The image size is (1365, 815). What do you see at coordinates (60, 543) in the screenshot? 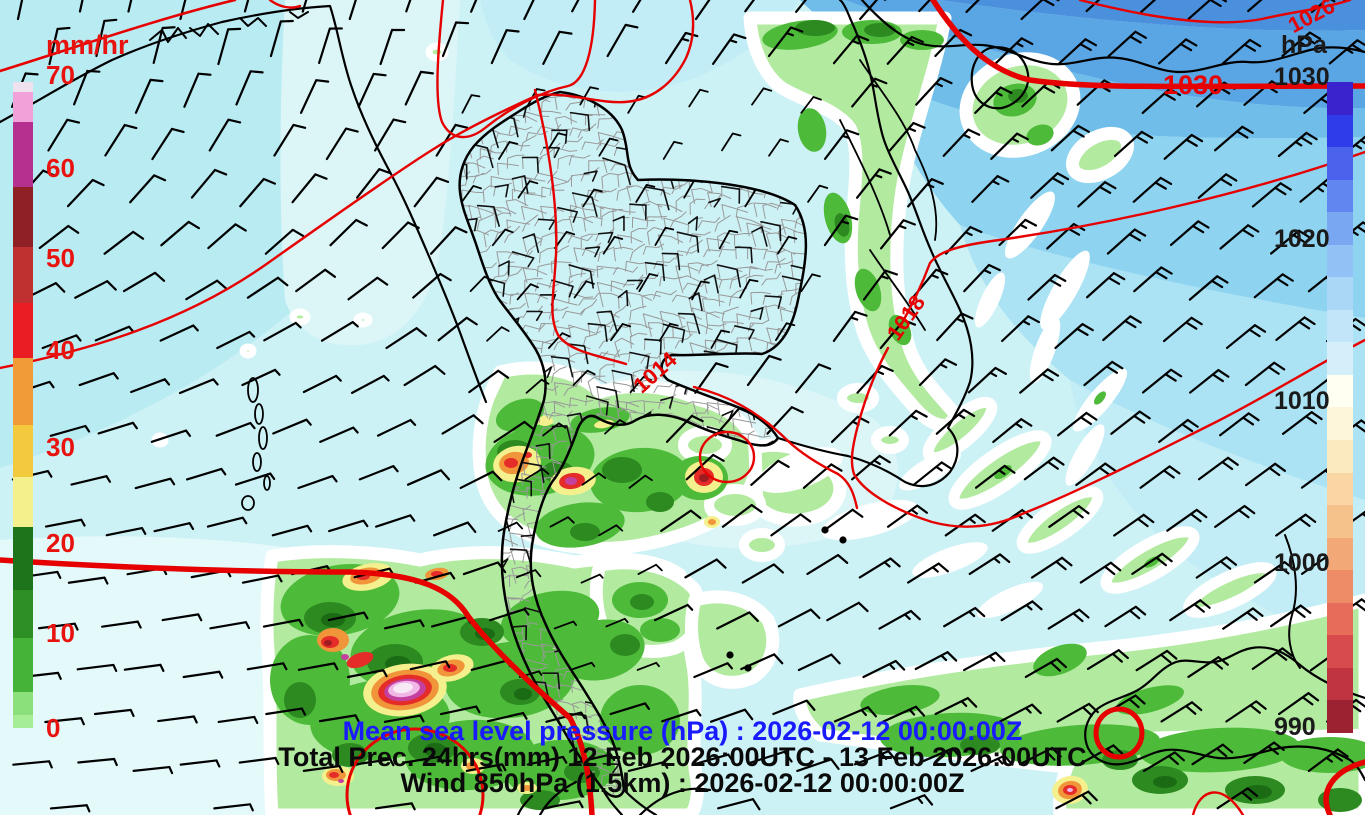
I see `precip-tick-label: 20` at bounding box center [60, 543].